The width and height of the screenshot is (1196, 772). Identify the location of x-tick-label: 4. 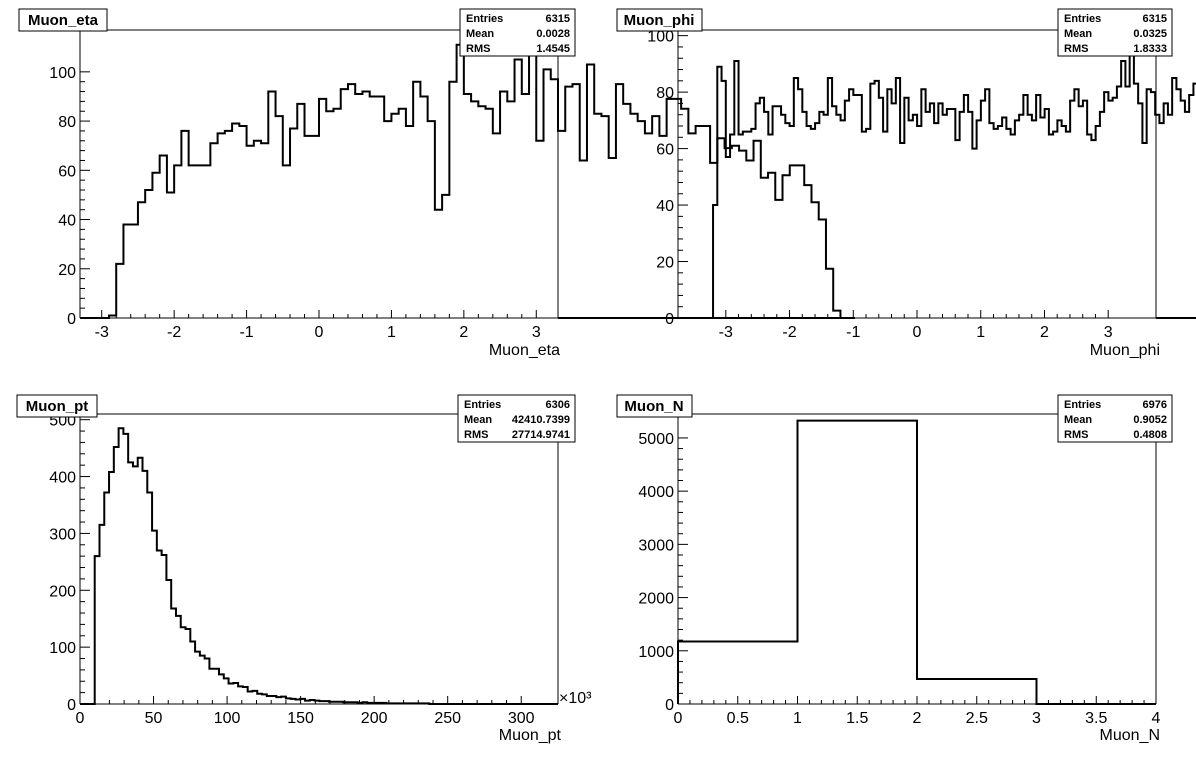
(1156, 718).